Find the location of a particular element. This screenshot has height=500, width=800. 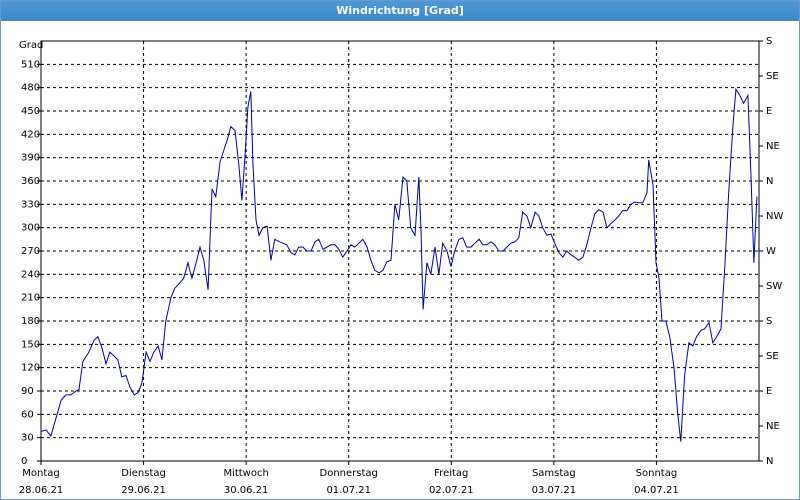

x-tick-date: 28.06.21 is located at coordinates (41, 490).